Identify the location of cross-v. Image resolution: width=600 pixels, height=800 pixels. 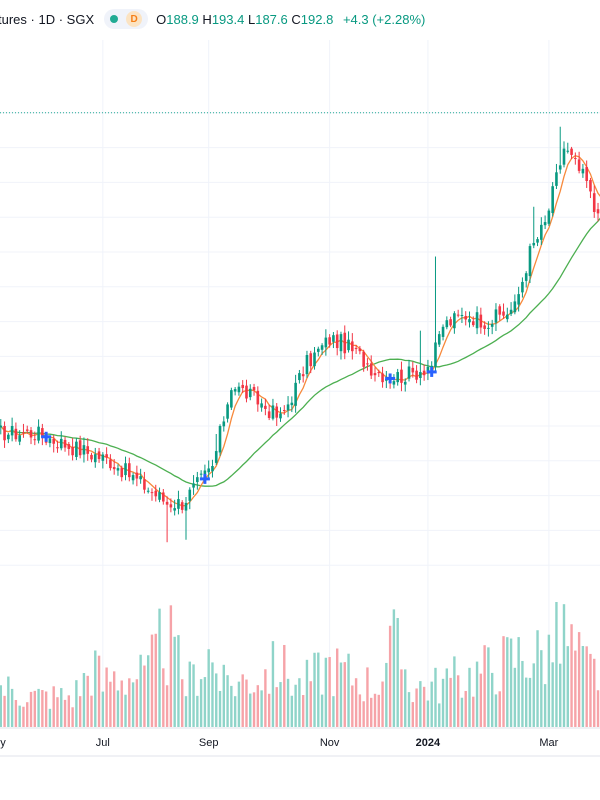
(432, 371).